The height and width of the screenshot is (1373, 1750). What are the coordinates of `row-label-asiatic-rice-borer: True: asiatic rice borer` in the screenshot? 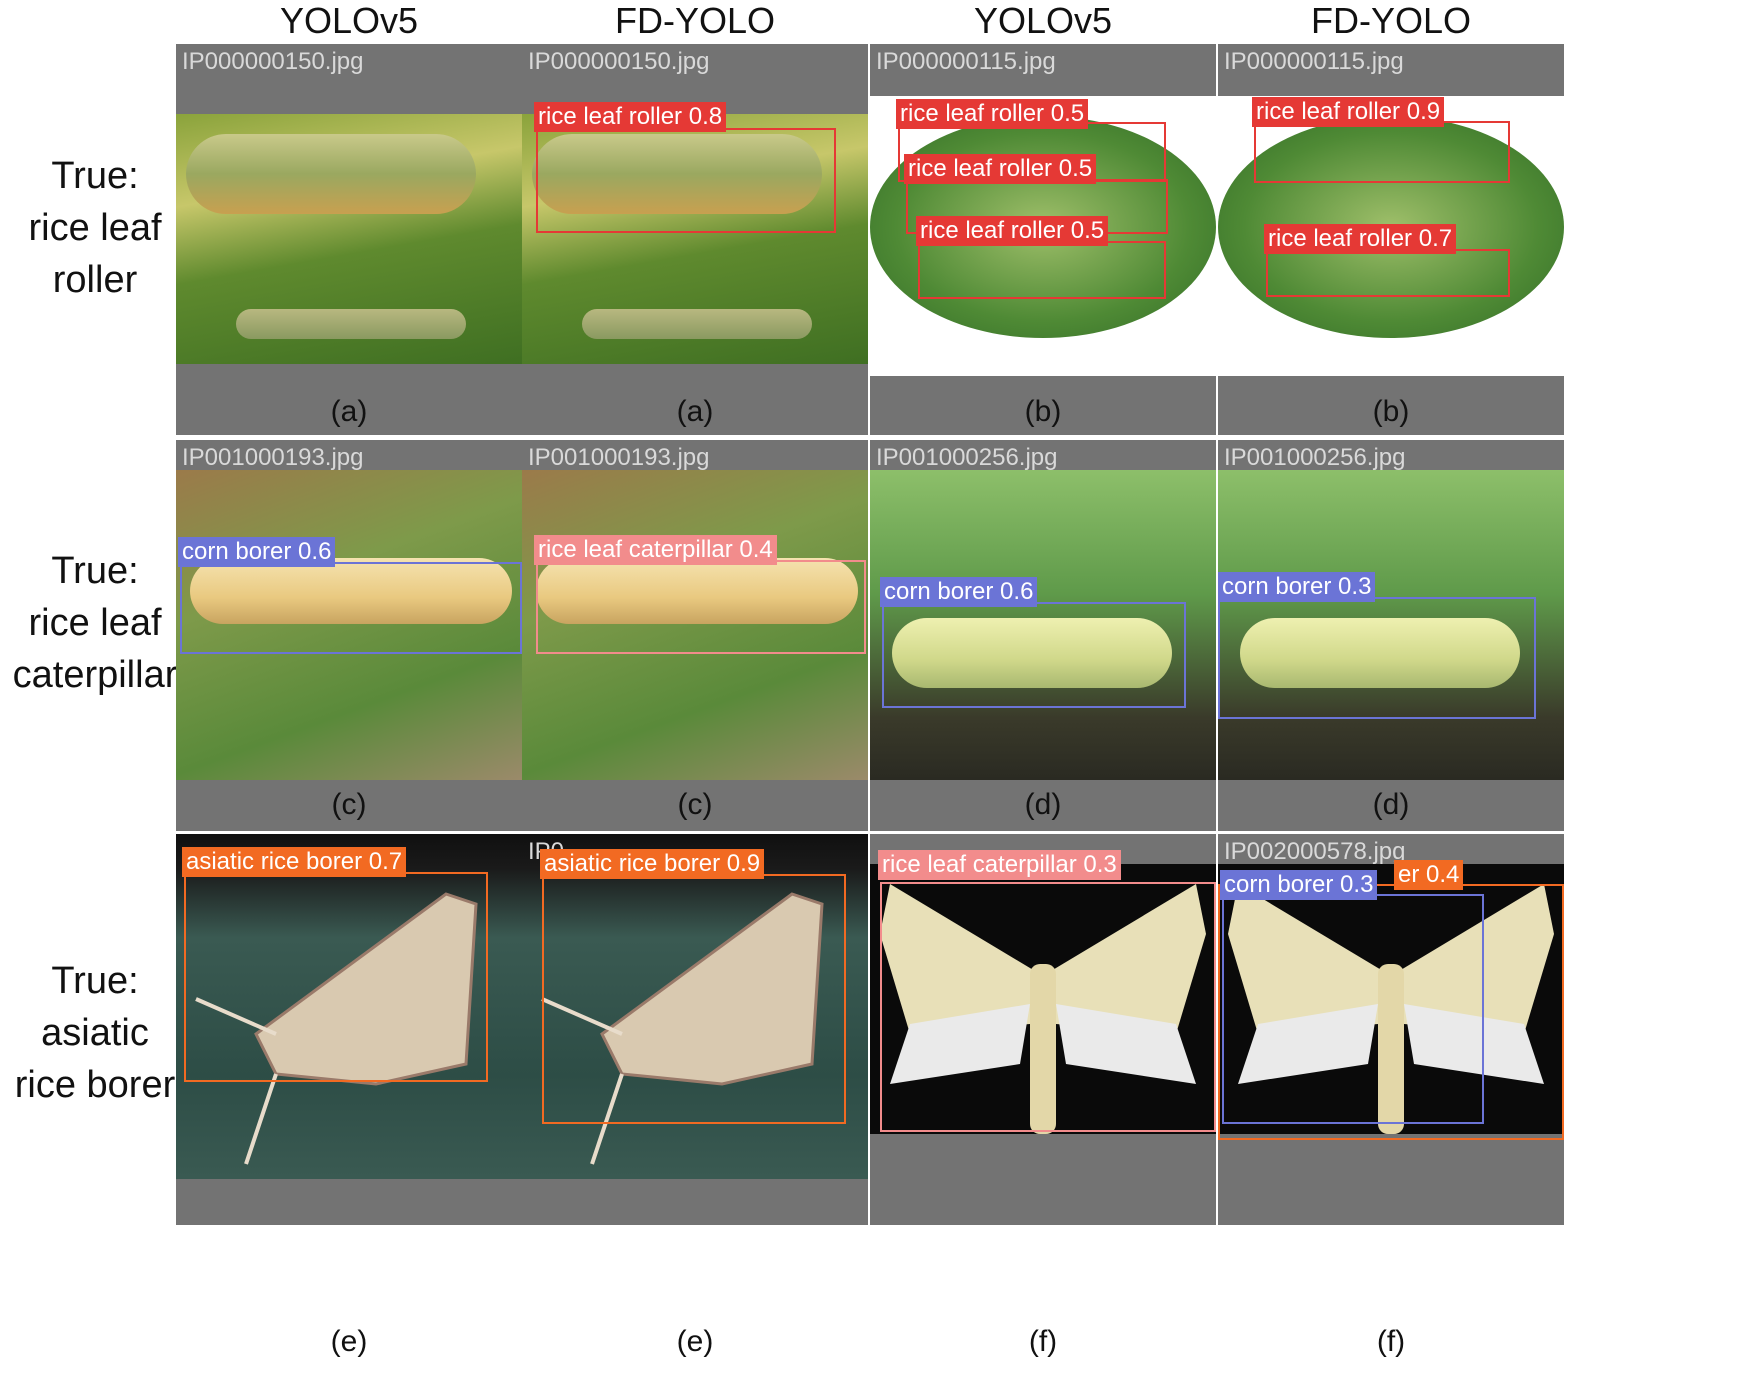 It's located at (95, 1033).